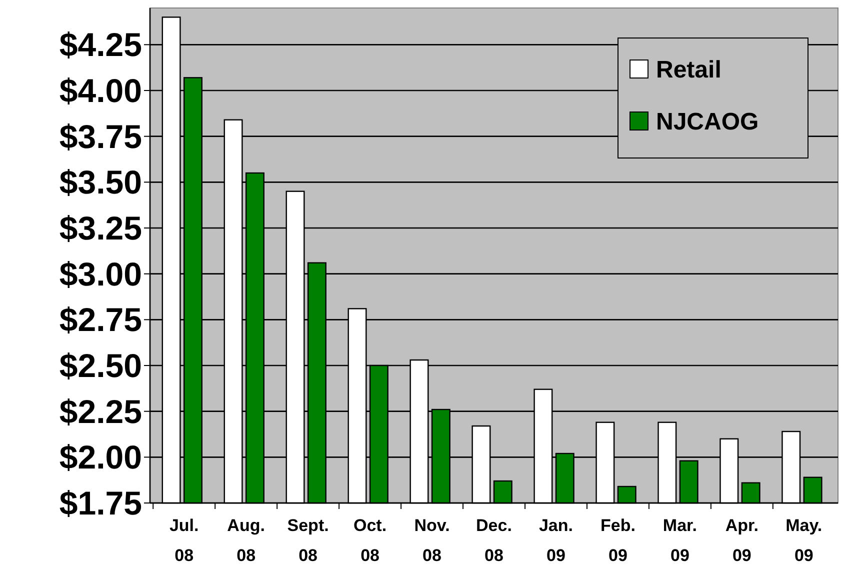  Describe the element at coordinates (100, 365) in the screenshot. I see `y-tick-label: $2.50` at that location.